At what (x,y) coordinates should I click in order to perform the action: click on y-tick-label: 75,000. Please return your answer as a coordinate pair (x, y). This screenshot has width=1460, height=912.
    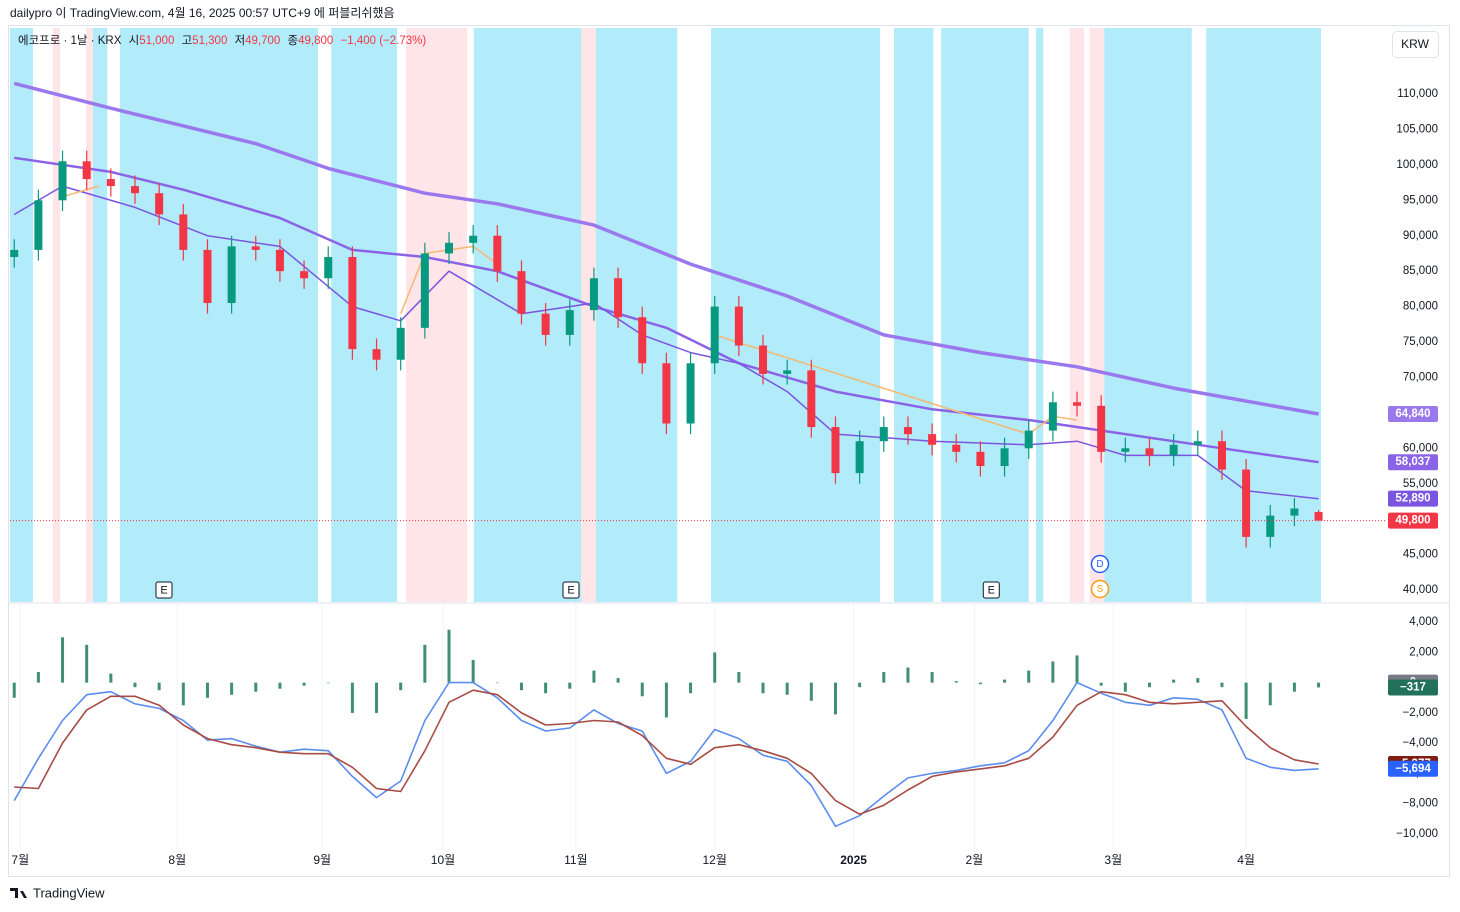
    Looking at the image, I should click on (1420, 342).